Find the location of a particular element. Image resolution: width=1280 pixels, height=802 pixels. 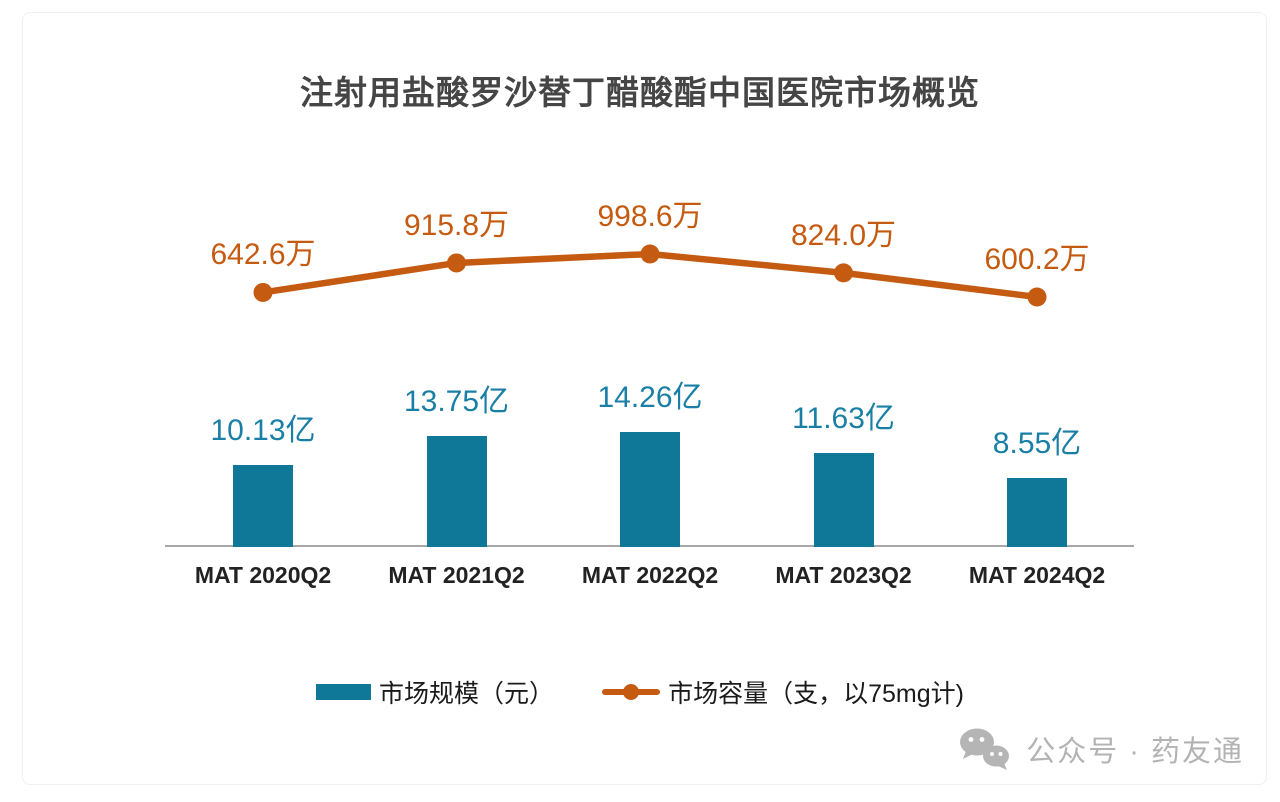

legend-item-line: 市场容量（支，以75mg计) is located at coordinates (783, 692).